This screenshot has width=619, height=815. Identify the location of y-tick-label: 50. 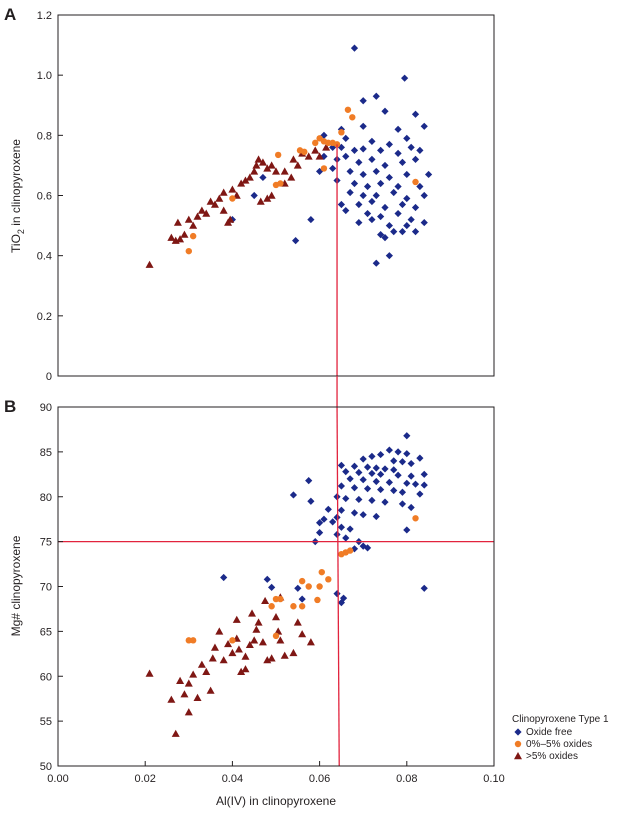
(46, 767).